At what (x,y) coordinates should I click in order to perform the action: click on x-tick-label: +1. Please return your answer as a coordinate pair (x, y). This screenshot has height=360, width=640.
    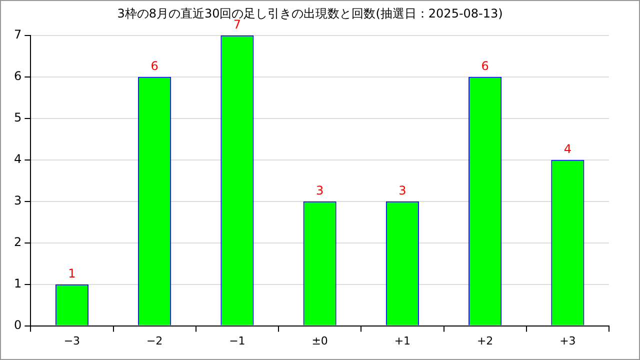
    Looking at the image, I should click on (402, 341).